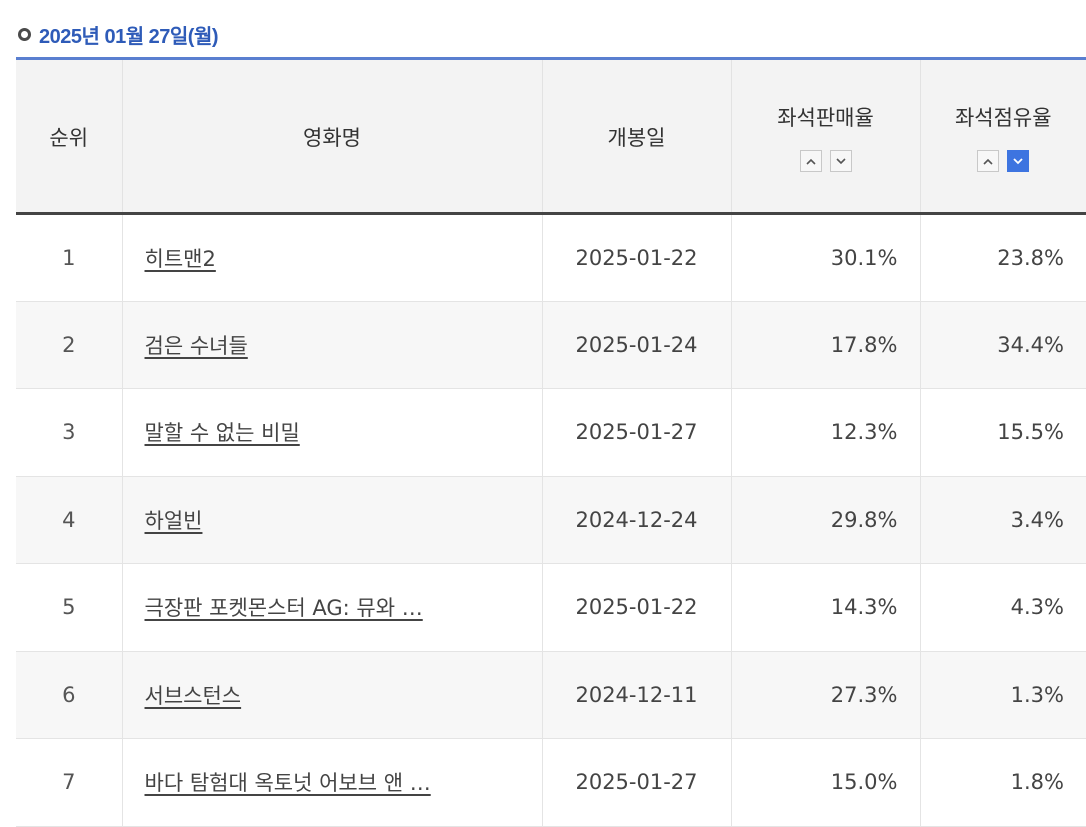 This screenshot has height=827, width=1086. Describe the element at coordinates (69, 608) in the screenshot. I see `rank-cell: 5` at that location.